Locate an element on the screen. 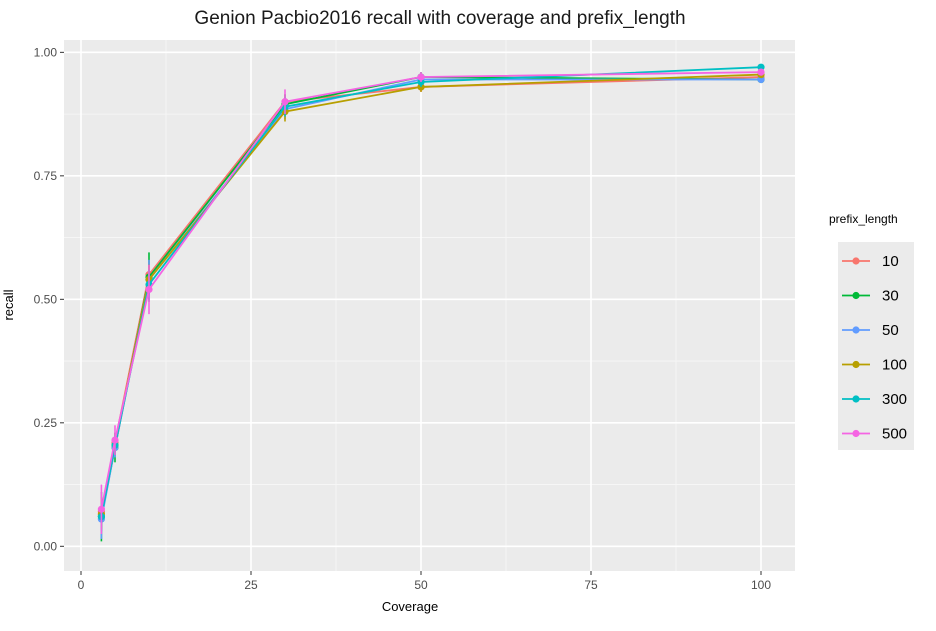  y-tick-label: 0.75 is located at coordinates (46, 176).